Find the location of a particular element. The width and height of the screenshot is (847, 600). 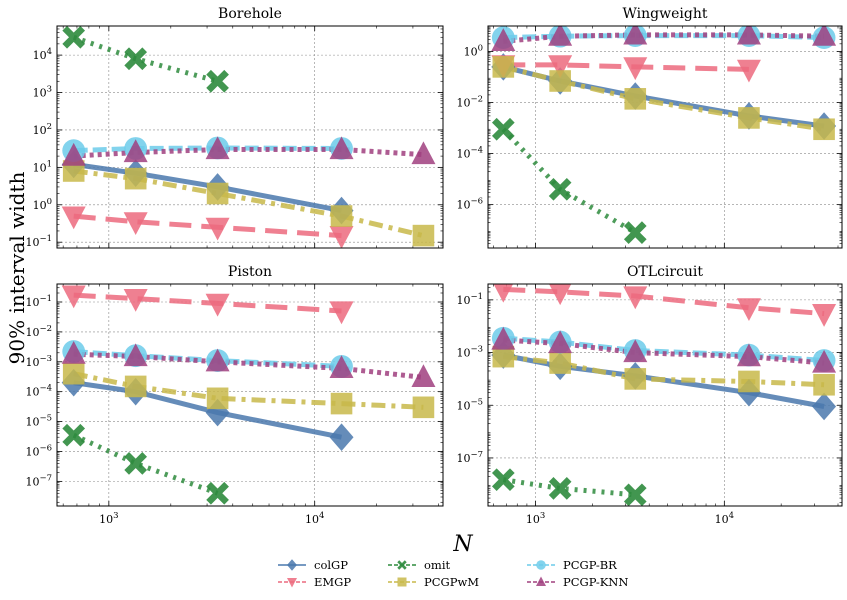

y-tick-label: 10¹ is located at coordinates (42, 166).